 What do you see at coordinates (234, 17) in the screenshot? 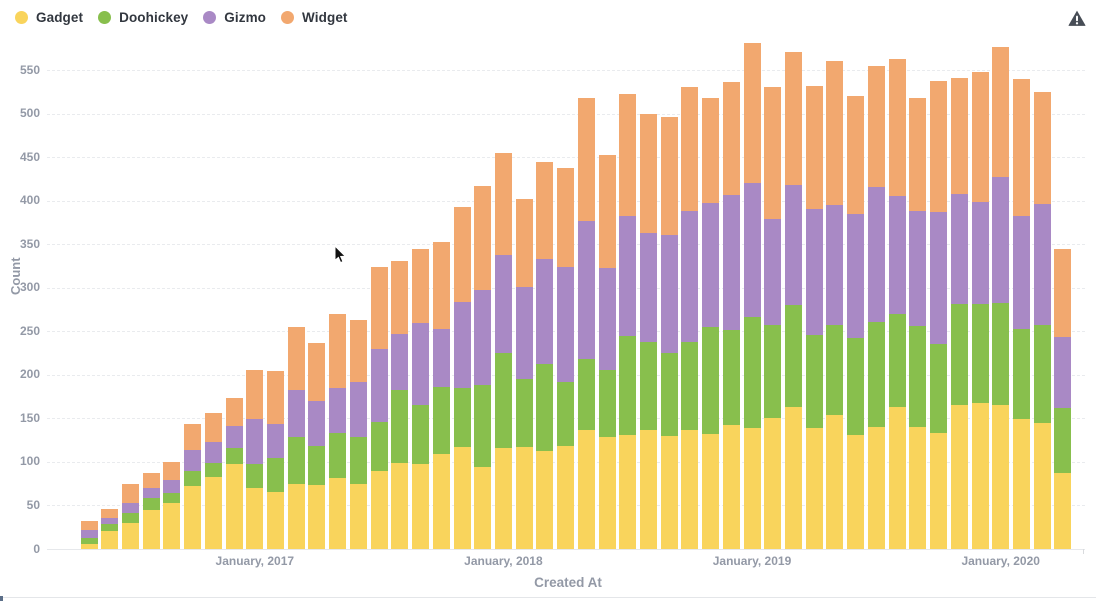
I see `legend-item-gizmo: Gizmo` at bounding box center [234, 17].